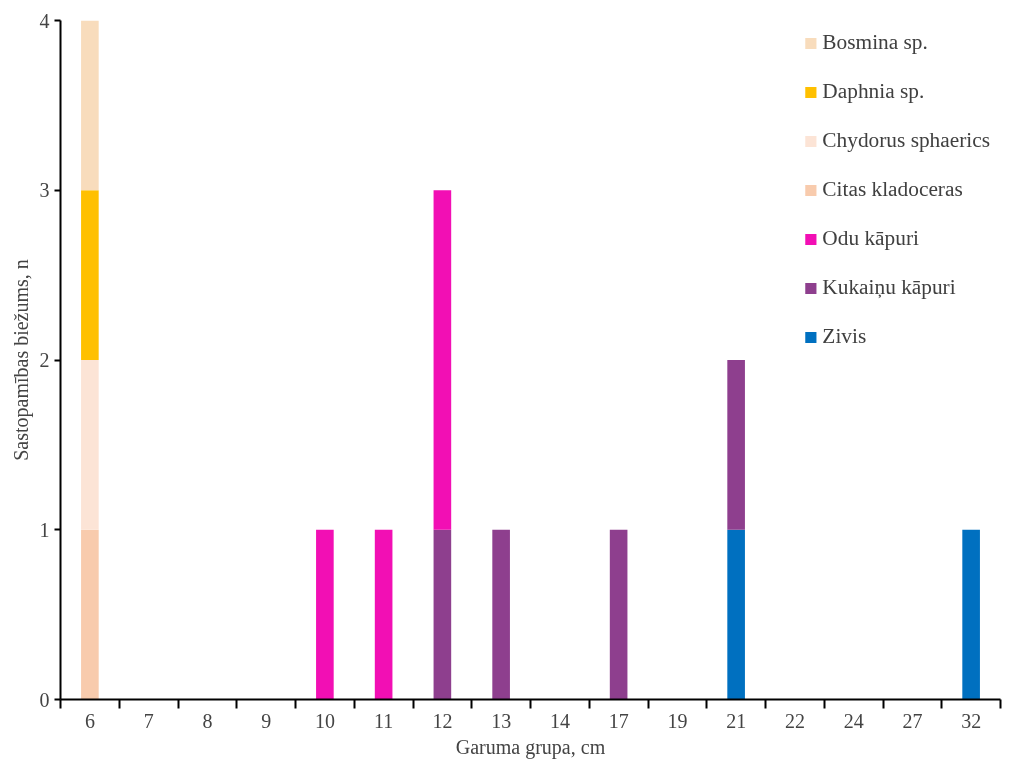  What do you see at coordinates (844, 336) in the screenshot?
I see `legend-label: Zivis` at bounding box center [844, 336].